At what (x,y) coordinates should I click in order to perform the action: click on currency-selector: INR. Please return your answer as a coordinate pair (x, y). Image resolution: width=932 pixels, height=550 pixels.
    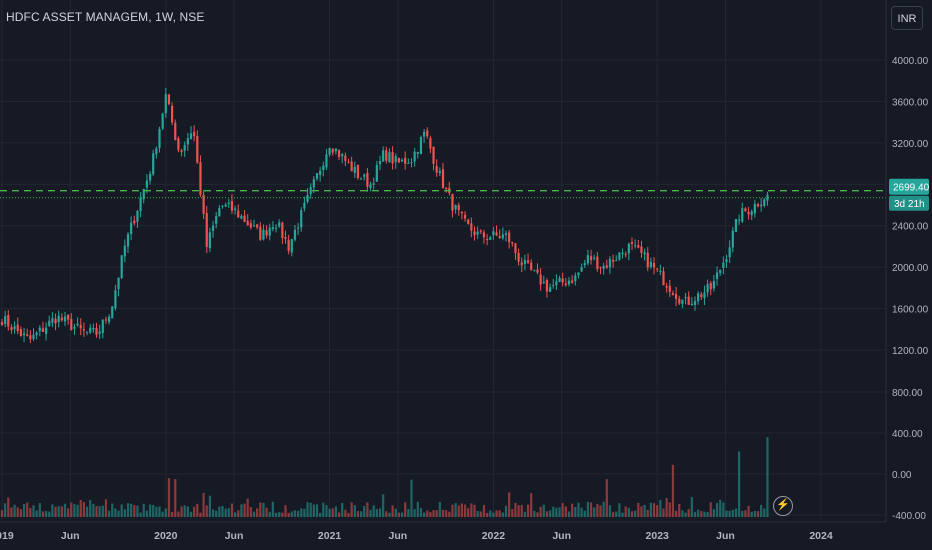
    Looking at the image, I should click on (907, 18).